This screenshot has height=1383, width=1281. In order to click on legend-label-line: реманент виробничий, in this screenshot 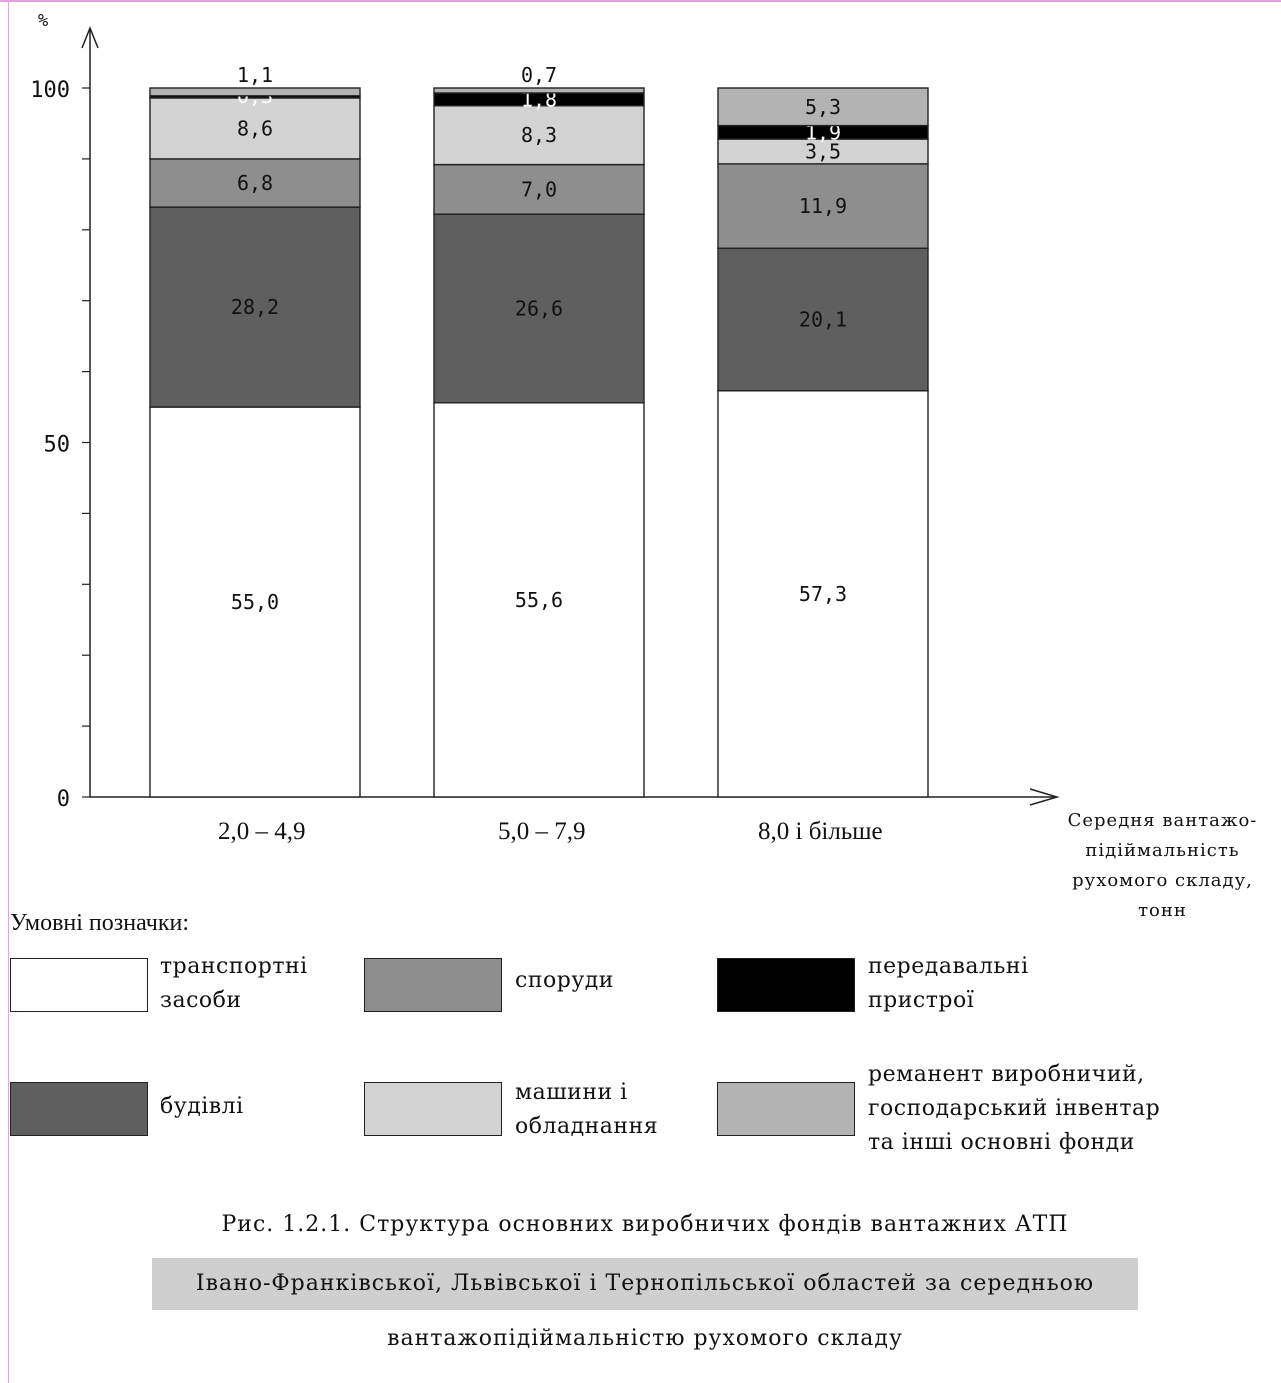, I will do `click(1006, 1074)`.